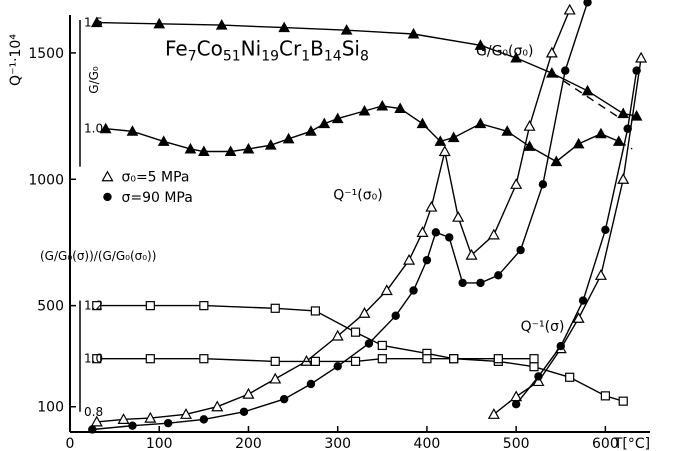  I want to click on x-tick-label: 100, so click(159, 443).